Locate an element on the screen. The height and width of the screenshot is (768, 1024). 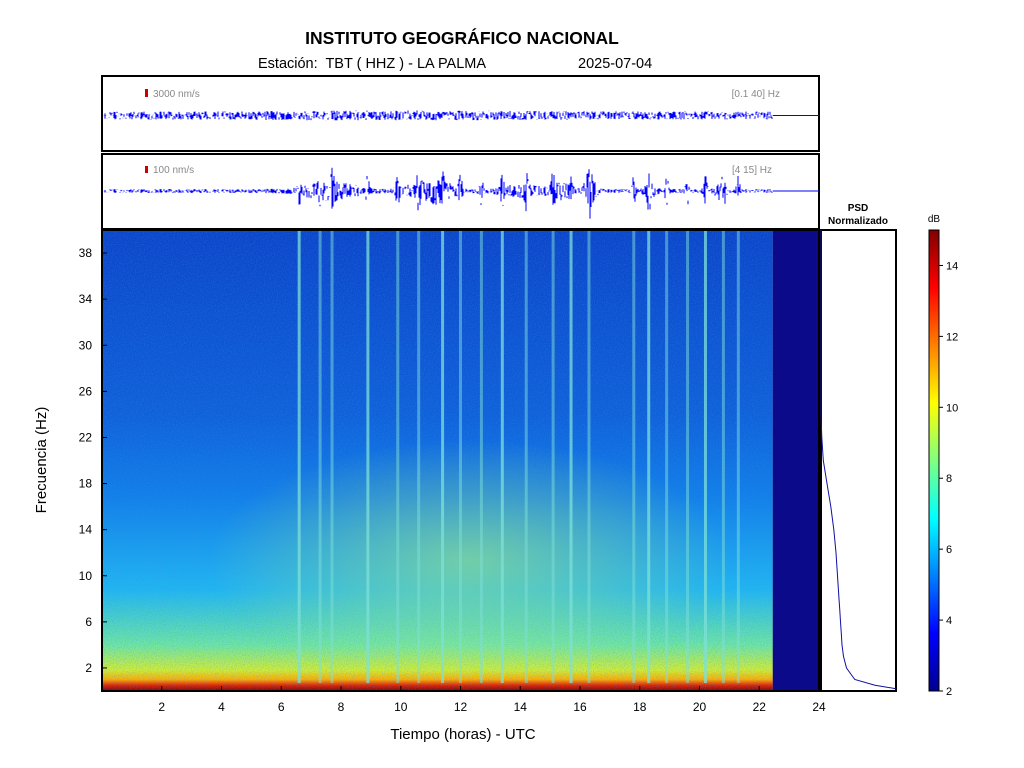
date-label: 2025-07-04 is located at coordinates (615, 64).